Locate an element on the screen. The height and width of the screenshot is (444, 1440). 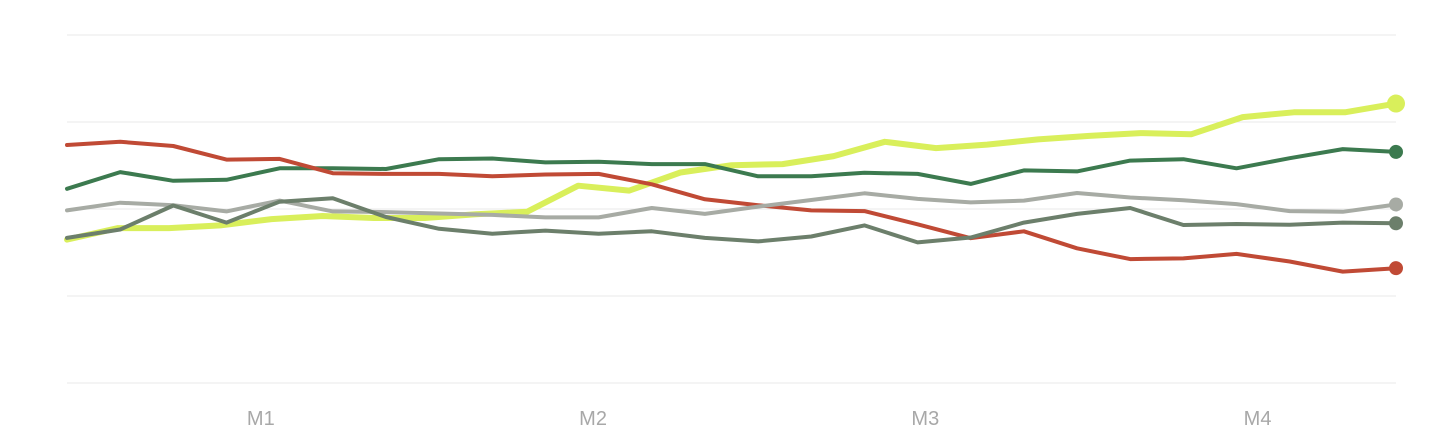
x-tick-label-m2: M2 is located at coordinates (593, 419).